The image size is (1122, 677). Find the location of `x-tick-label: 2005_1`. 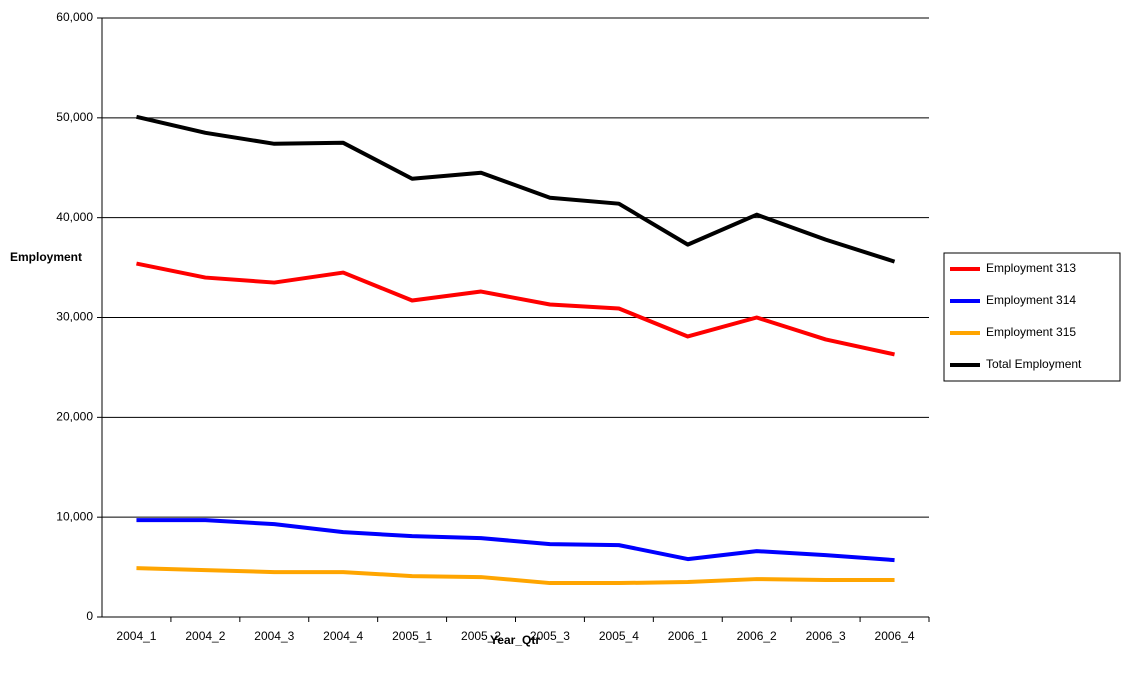

x-tick-label: 2005_1 is located at coordinates (412, 636).